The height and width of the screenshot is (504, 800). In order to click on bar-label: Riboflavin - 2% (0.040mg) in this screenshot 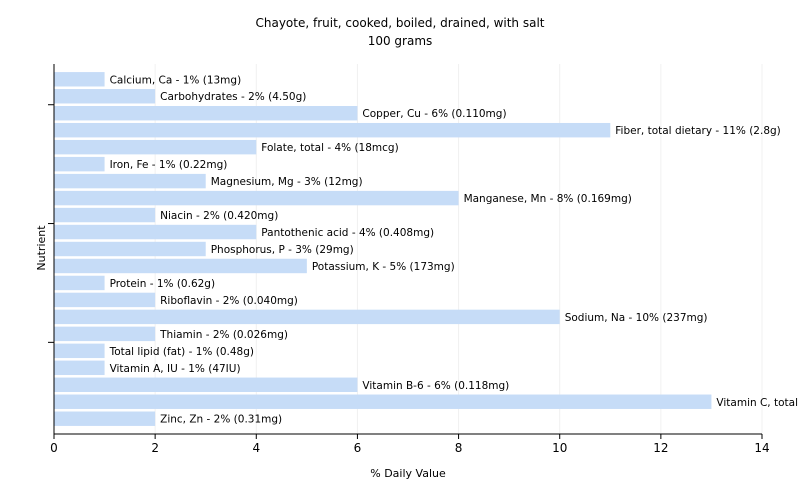, I will do `click(229, 301)`.